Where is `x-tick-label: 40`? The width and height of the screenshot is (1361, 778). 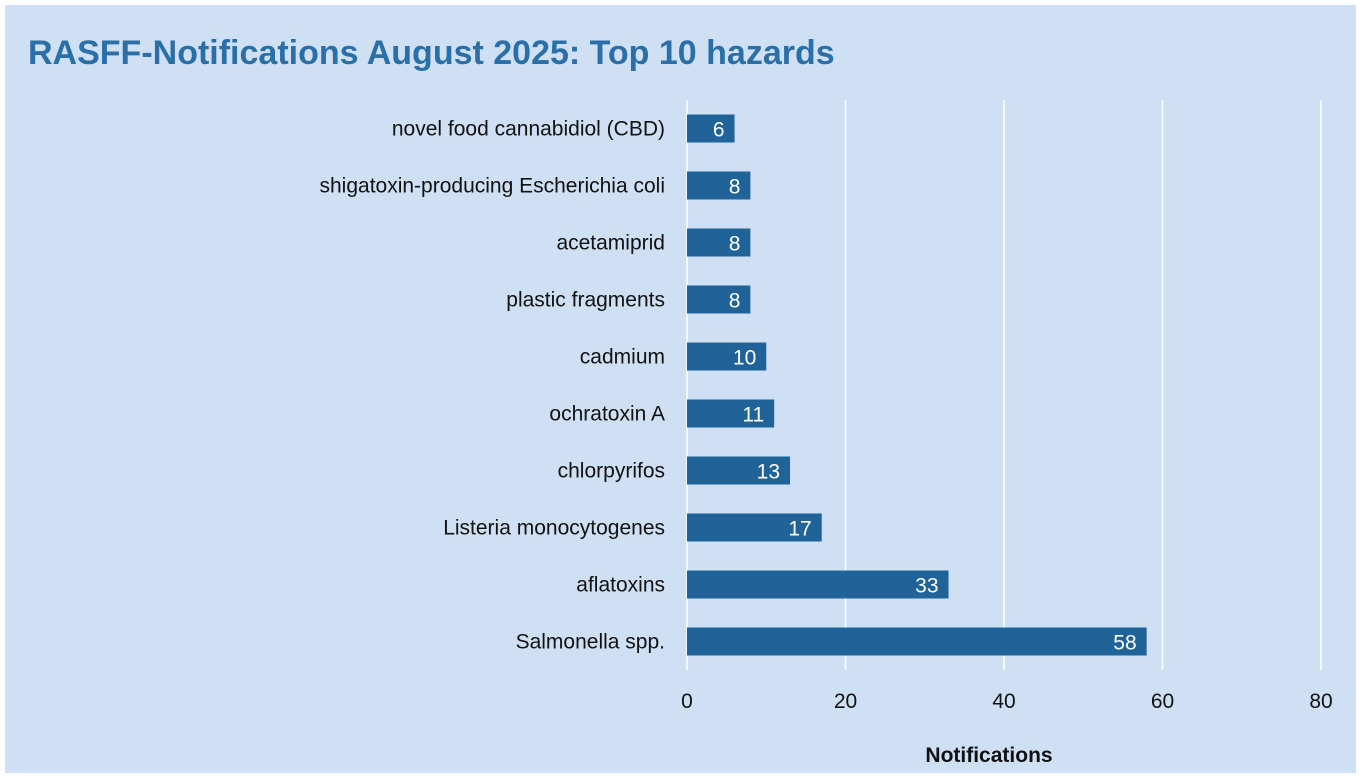
x-tick-label: 40 is located at coordinates (1003, 701).